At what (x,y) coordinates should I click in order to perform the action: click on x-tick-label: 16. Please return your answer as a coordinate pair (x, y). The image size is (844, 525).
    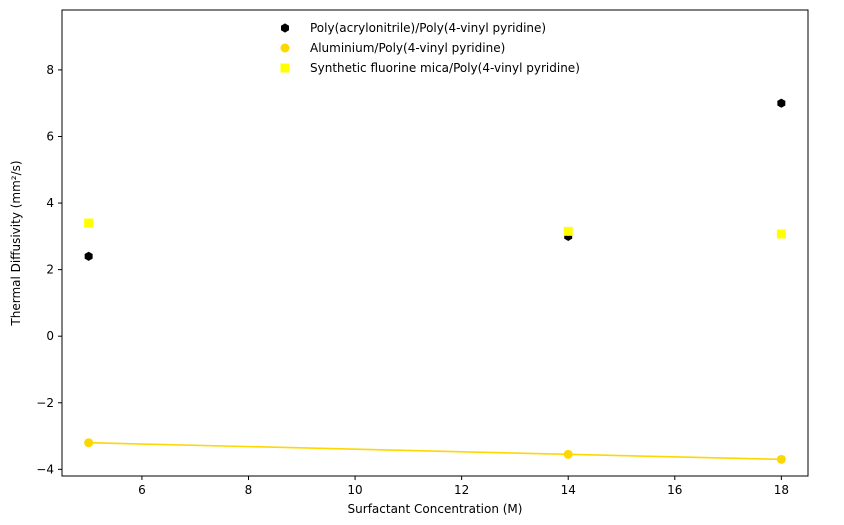
    Looking at the image, I should click on (674, 490).